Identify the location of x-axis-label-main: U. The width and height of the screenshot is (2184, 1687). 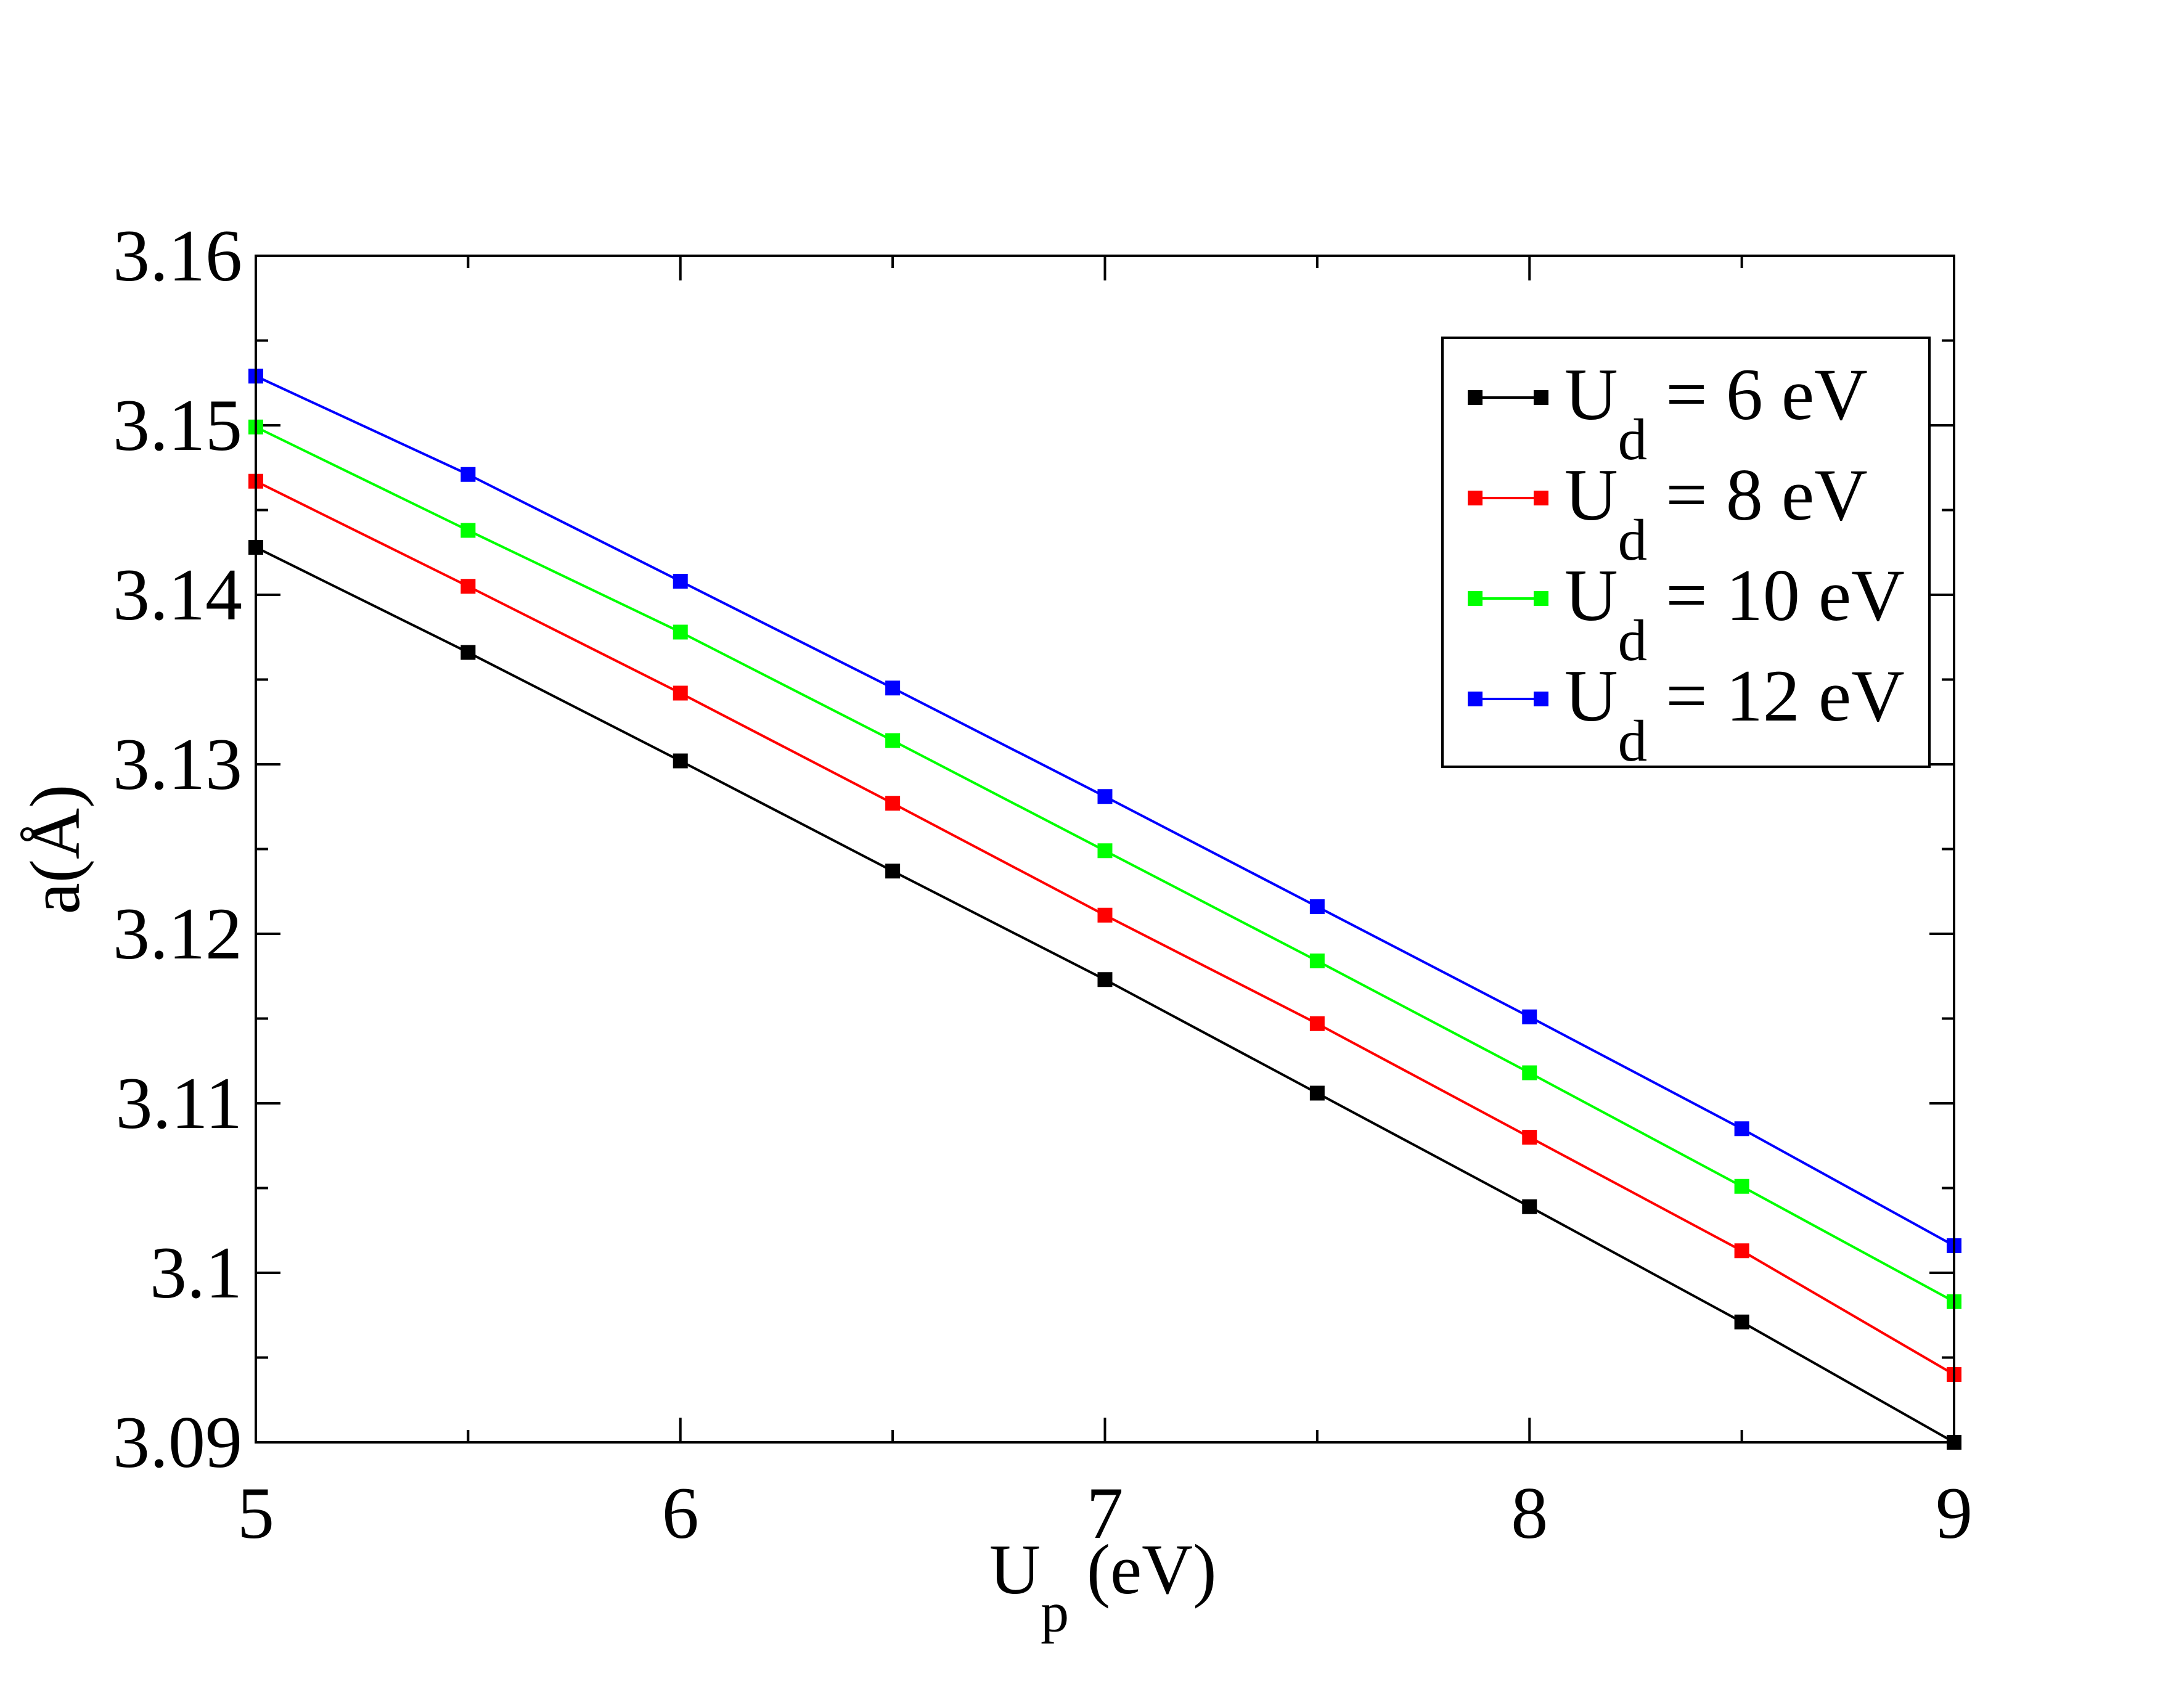
(1015, 1569).